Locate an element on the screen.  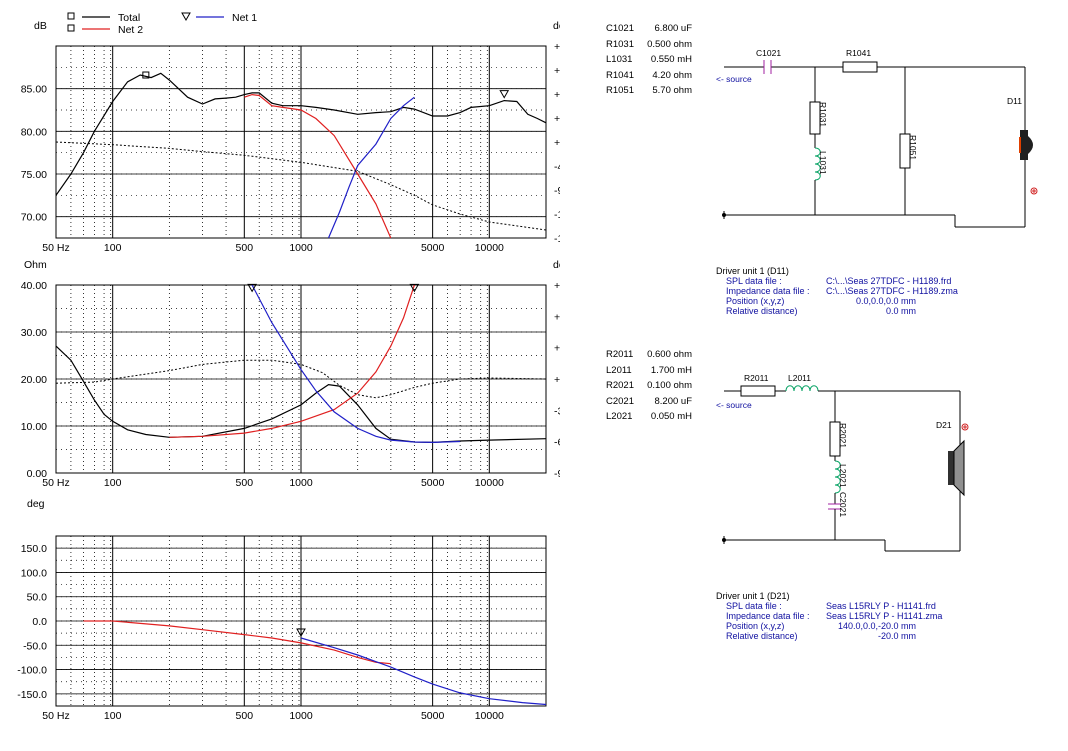
part-row: L1031 0.550 mH is located at coordinates (649, 60).